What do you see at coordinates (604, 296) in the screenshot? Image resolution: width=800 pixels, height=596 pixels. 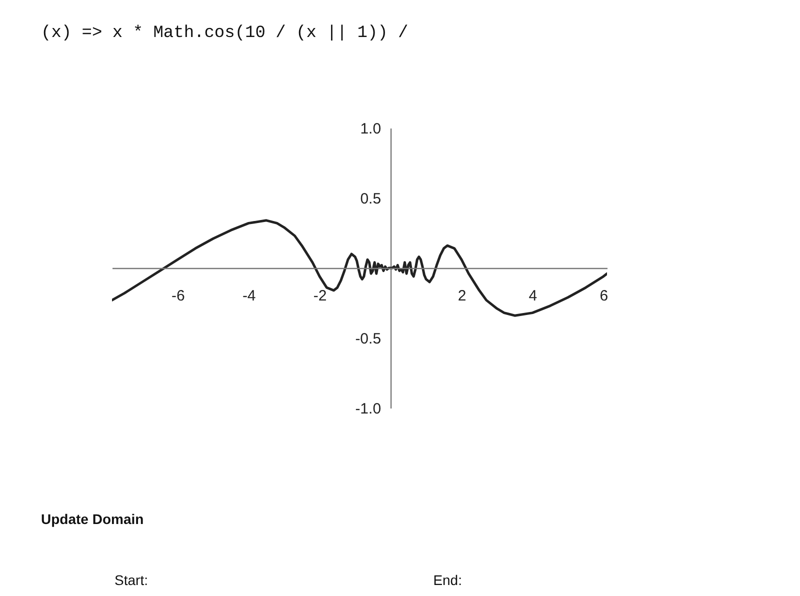 I see `x-tick-label: 6` at bounding box center [604, 296].